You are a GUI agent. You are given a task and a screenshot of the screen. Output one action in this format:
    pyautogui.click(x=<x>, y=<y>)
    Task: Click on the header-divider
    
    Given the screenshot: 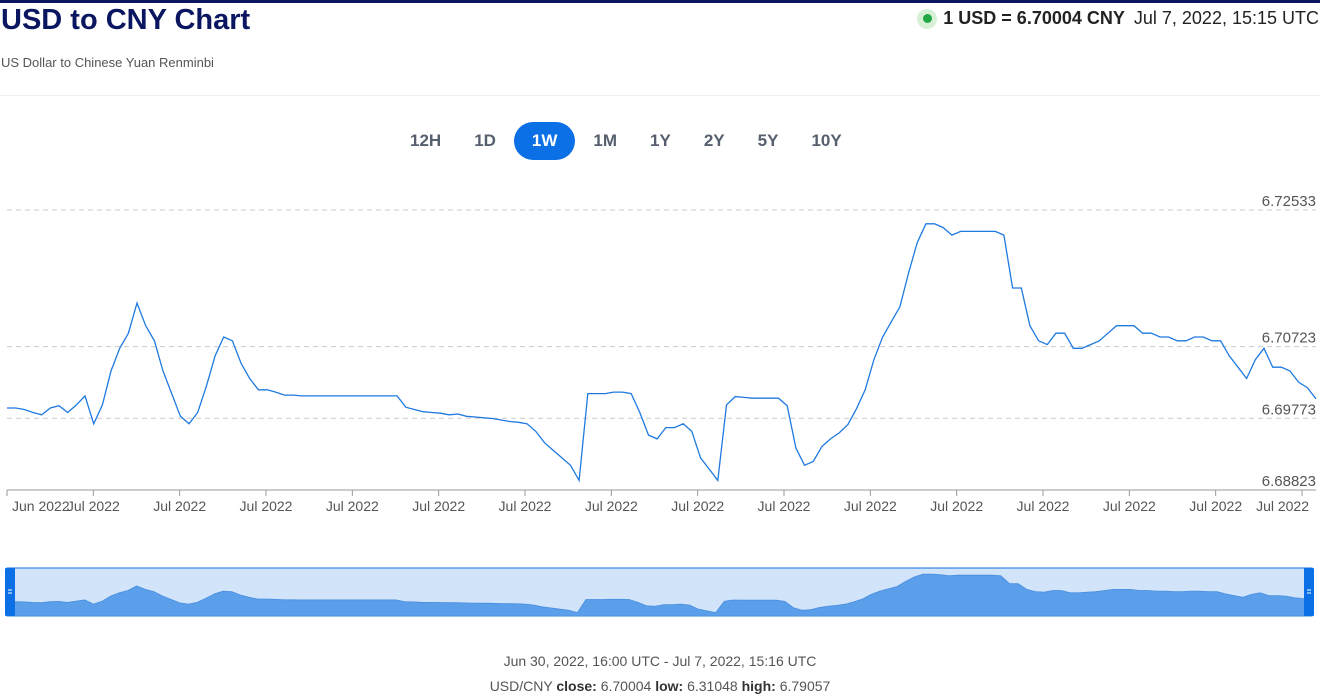 What is the action you would take?
    pyautogui.click(x=660, y=95)
    